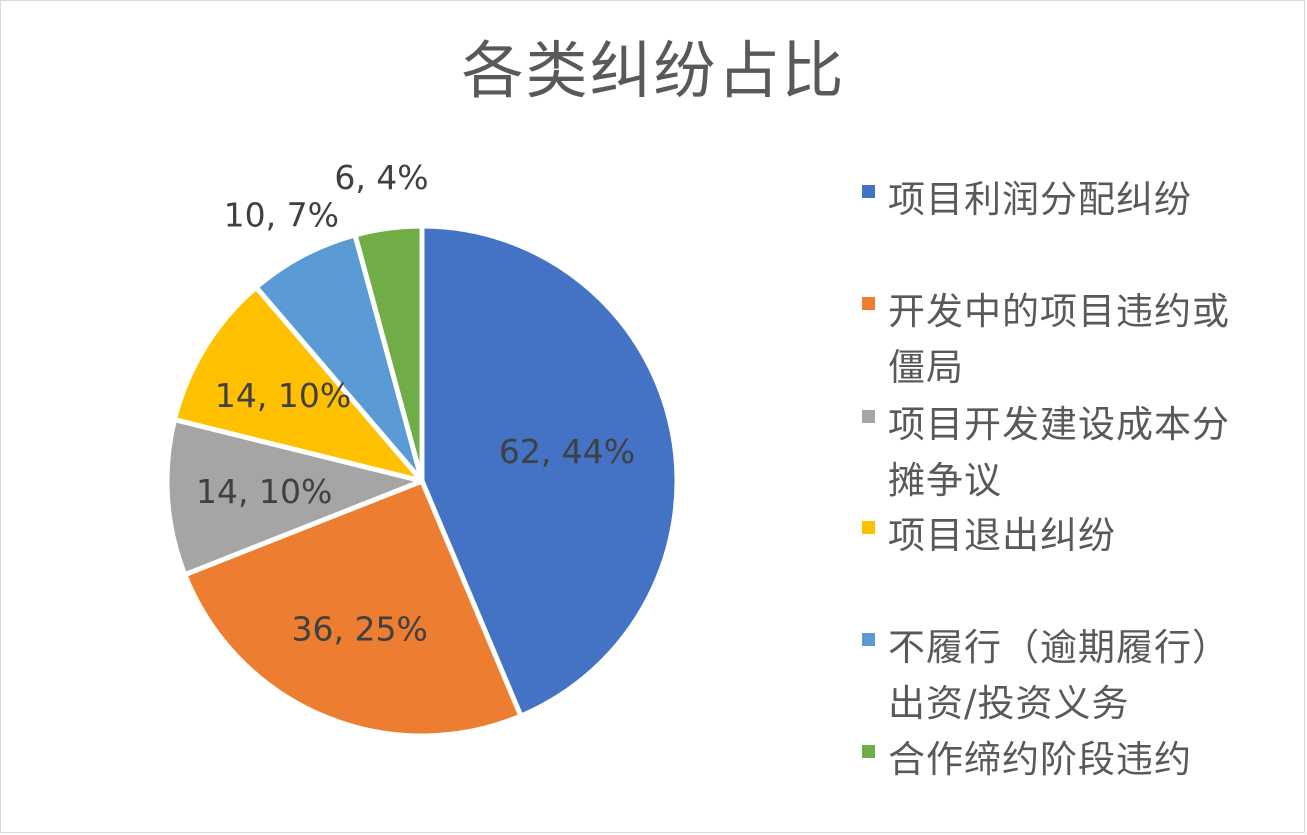  Describe the element at coordinates (1059, 675) in the screenshot. I see `legend-label-5: 不履行（逾期履行） 出资/投资义务` at that location.